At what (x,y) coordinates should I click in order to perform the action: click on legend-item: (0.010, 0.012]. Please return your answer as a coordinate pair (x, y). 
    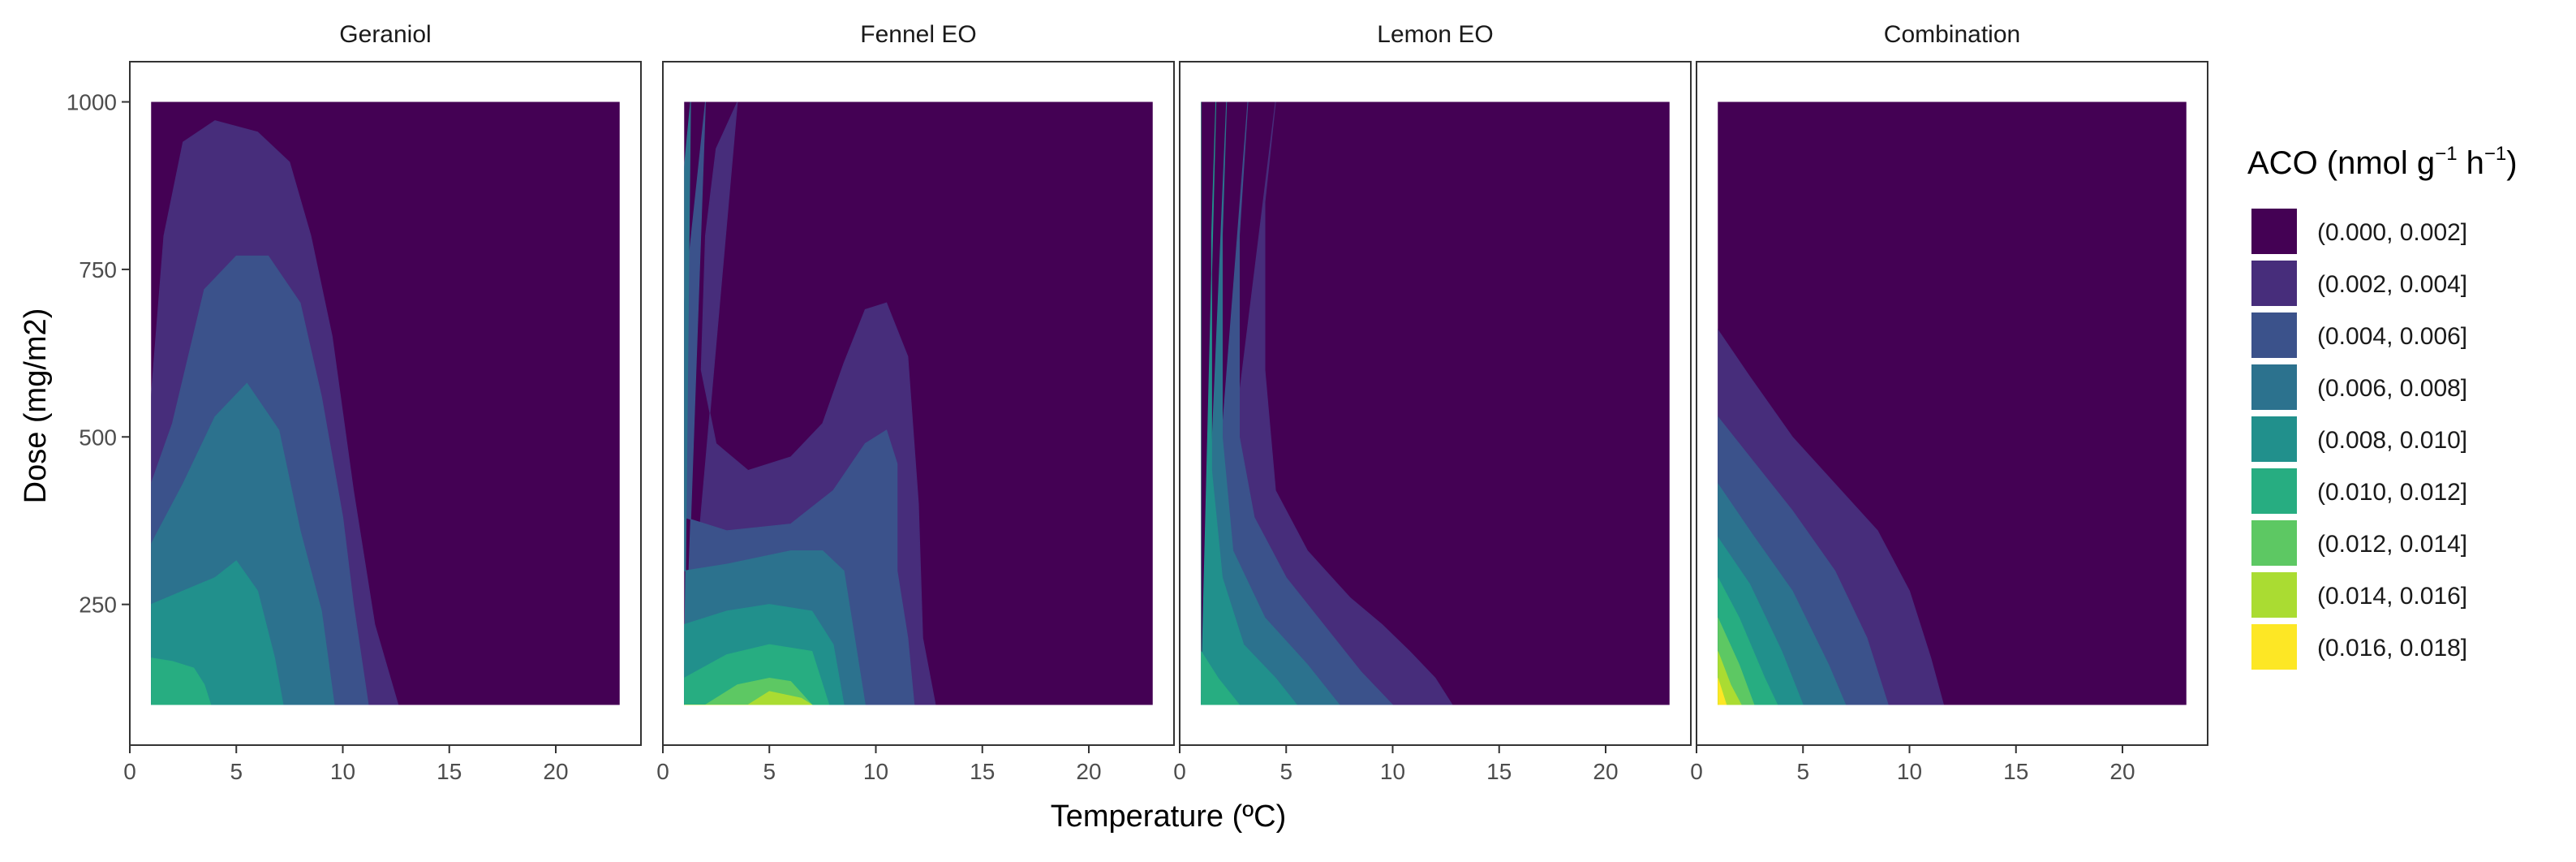
    Looking at the image, I should click on (2358, 491).